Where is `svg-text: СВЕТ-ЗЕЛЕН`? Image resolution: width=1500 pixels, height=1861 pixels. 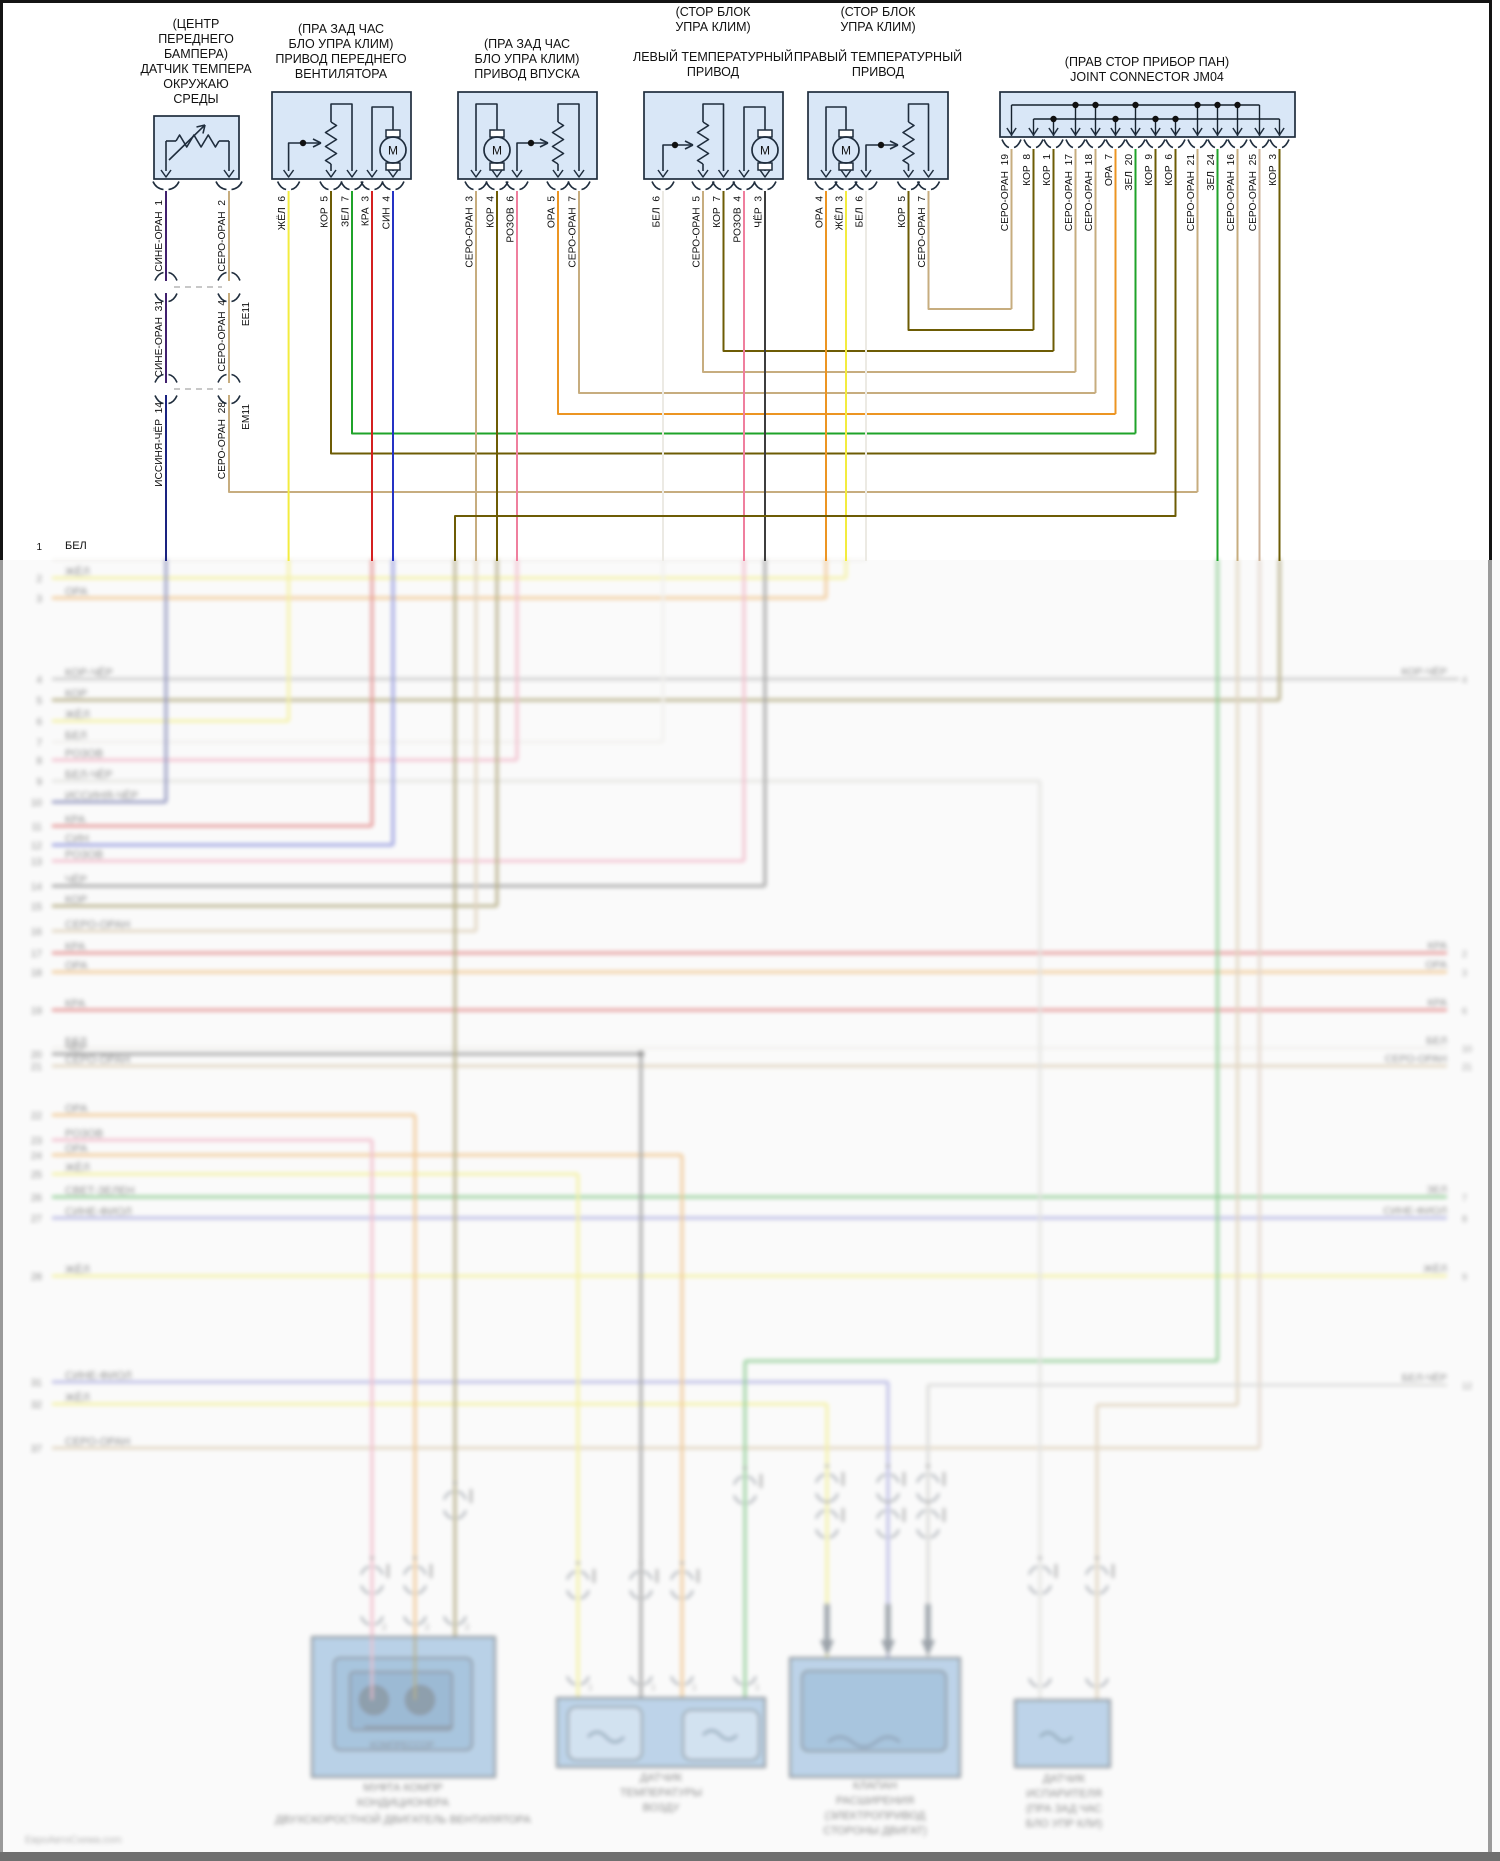 svg-text: СВЕТ-ЗЕЛЕН is located at coordinates (100, 1191).